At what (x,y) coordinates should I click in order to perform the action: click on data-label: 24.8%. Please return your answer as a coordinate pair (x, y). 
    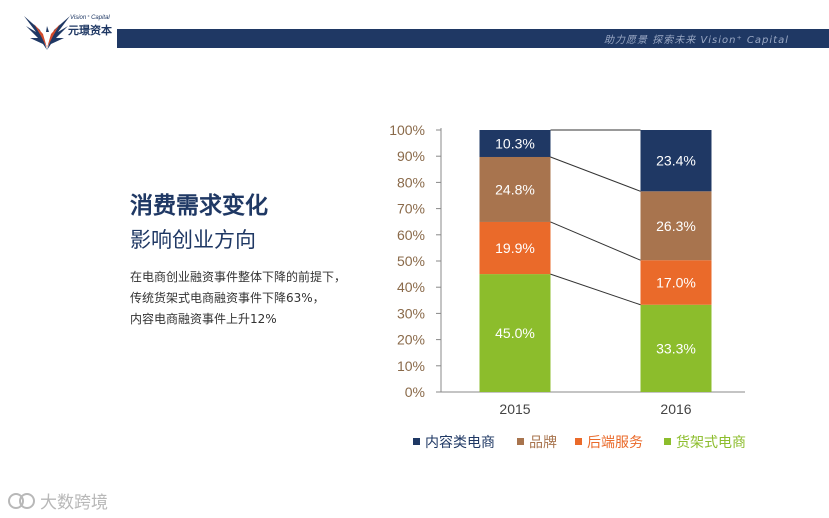
    Looking at the image, I should click on (515, 189).